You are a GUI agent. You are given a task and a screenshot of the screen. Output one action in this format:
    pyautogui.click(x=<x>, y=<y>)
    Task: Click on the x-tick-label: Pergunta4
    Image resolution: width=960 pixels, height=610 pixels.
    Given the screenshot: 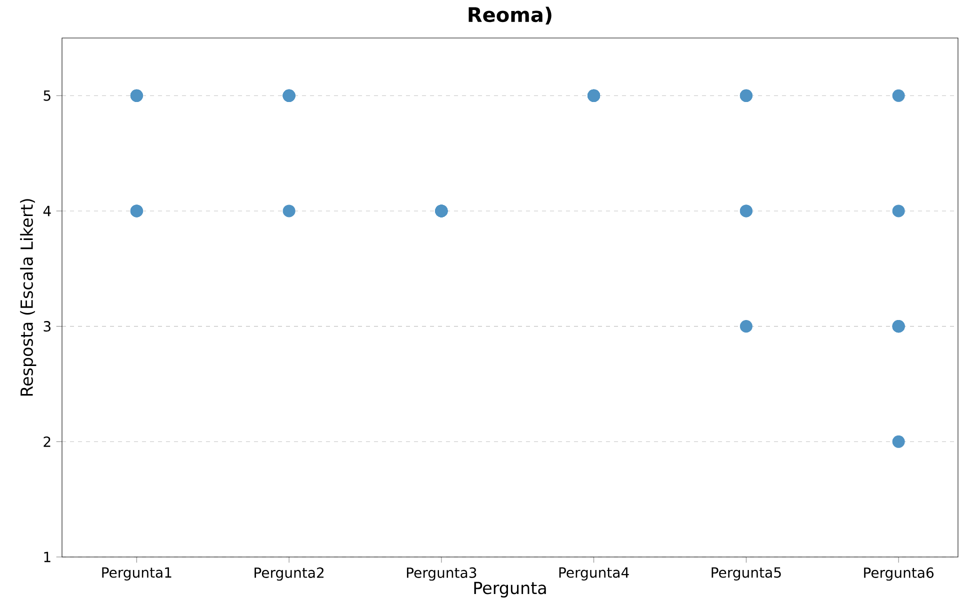 What is the action you would take?
    pyautogui.click(x=594, y=573)
    